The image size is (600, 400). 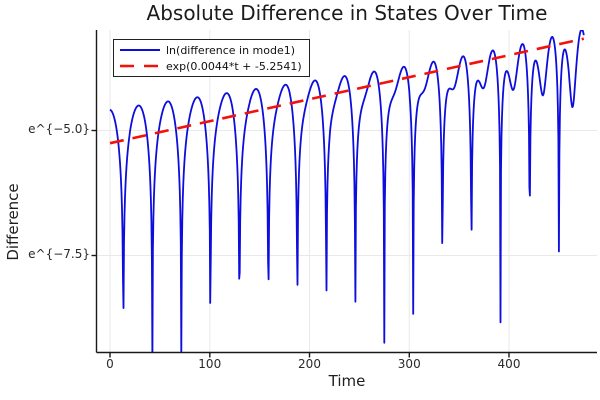 I want to click on legend-item-label: ln(difference in mode1), so click(x=231, y=50).